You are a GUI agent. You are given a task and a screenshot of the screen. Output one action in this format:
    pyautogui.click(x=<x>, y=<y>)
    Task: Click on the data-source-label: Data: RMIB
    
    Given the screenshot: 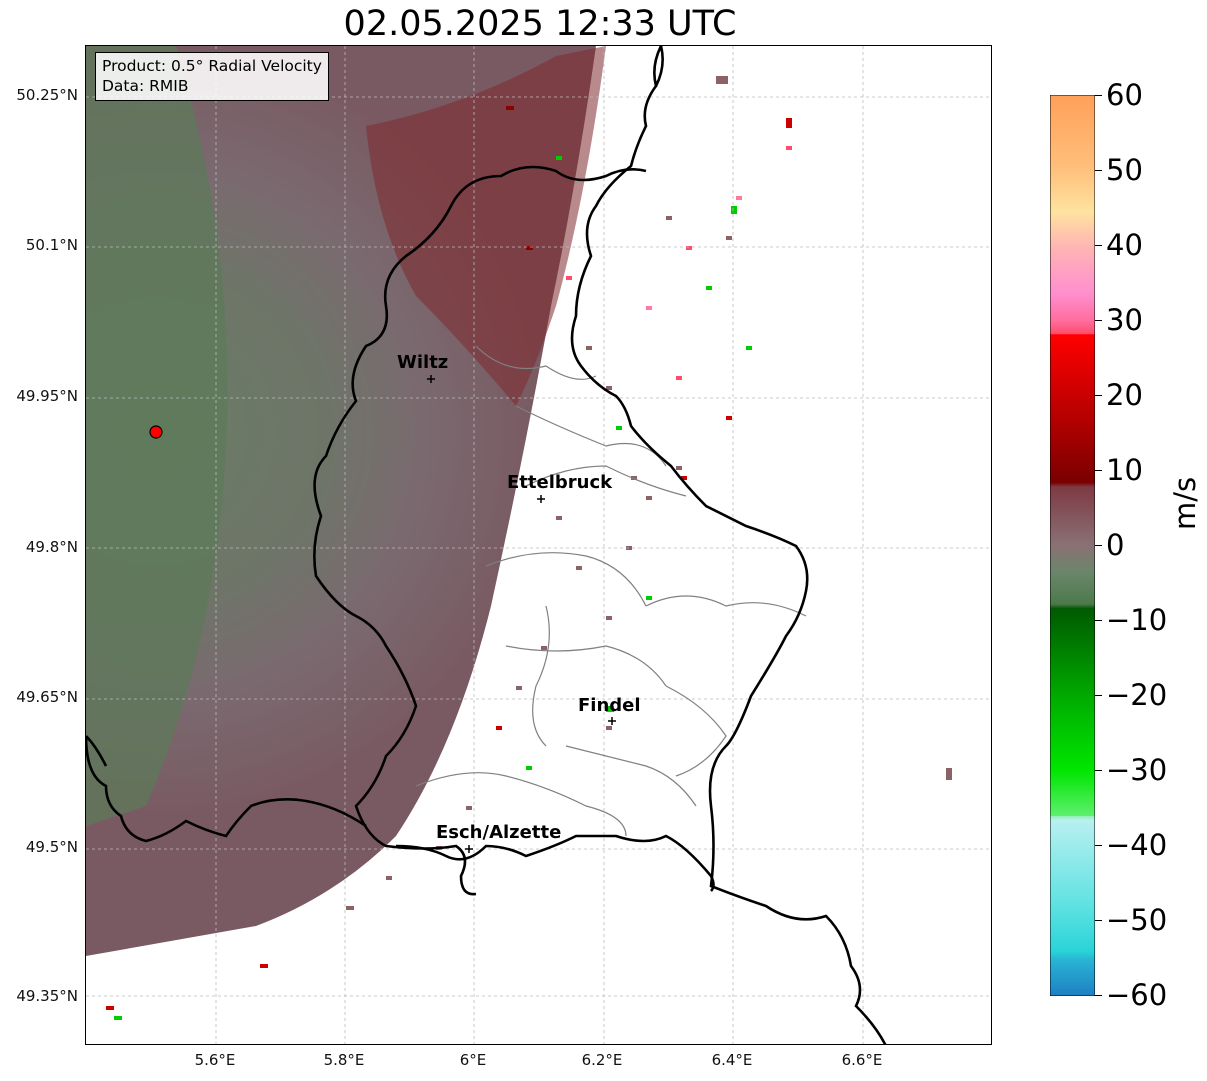 What is the action you would take?
    pyautogui.click(x=145, y=86)
    